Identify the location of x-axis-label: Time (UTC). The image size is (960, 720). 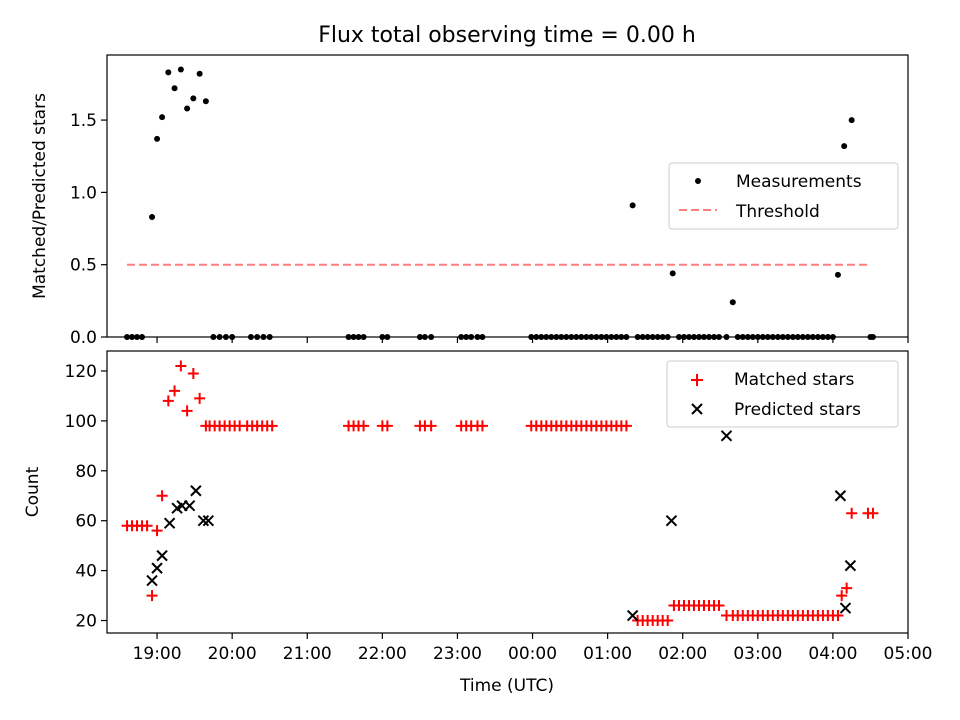
(506, 686).